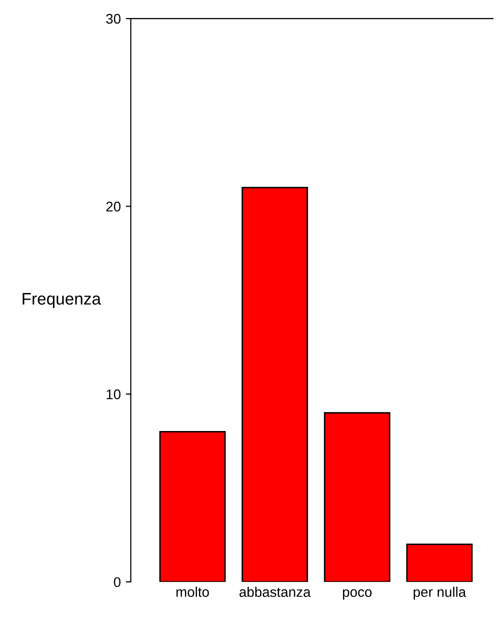 The height and width of the screenshot is (619, 503). What do you see at coordinates (192, 591) in the screenshot?
I see `x-tick-label: molto` at bounding box center [192, 591].